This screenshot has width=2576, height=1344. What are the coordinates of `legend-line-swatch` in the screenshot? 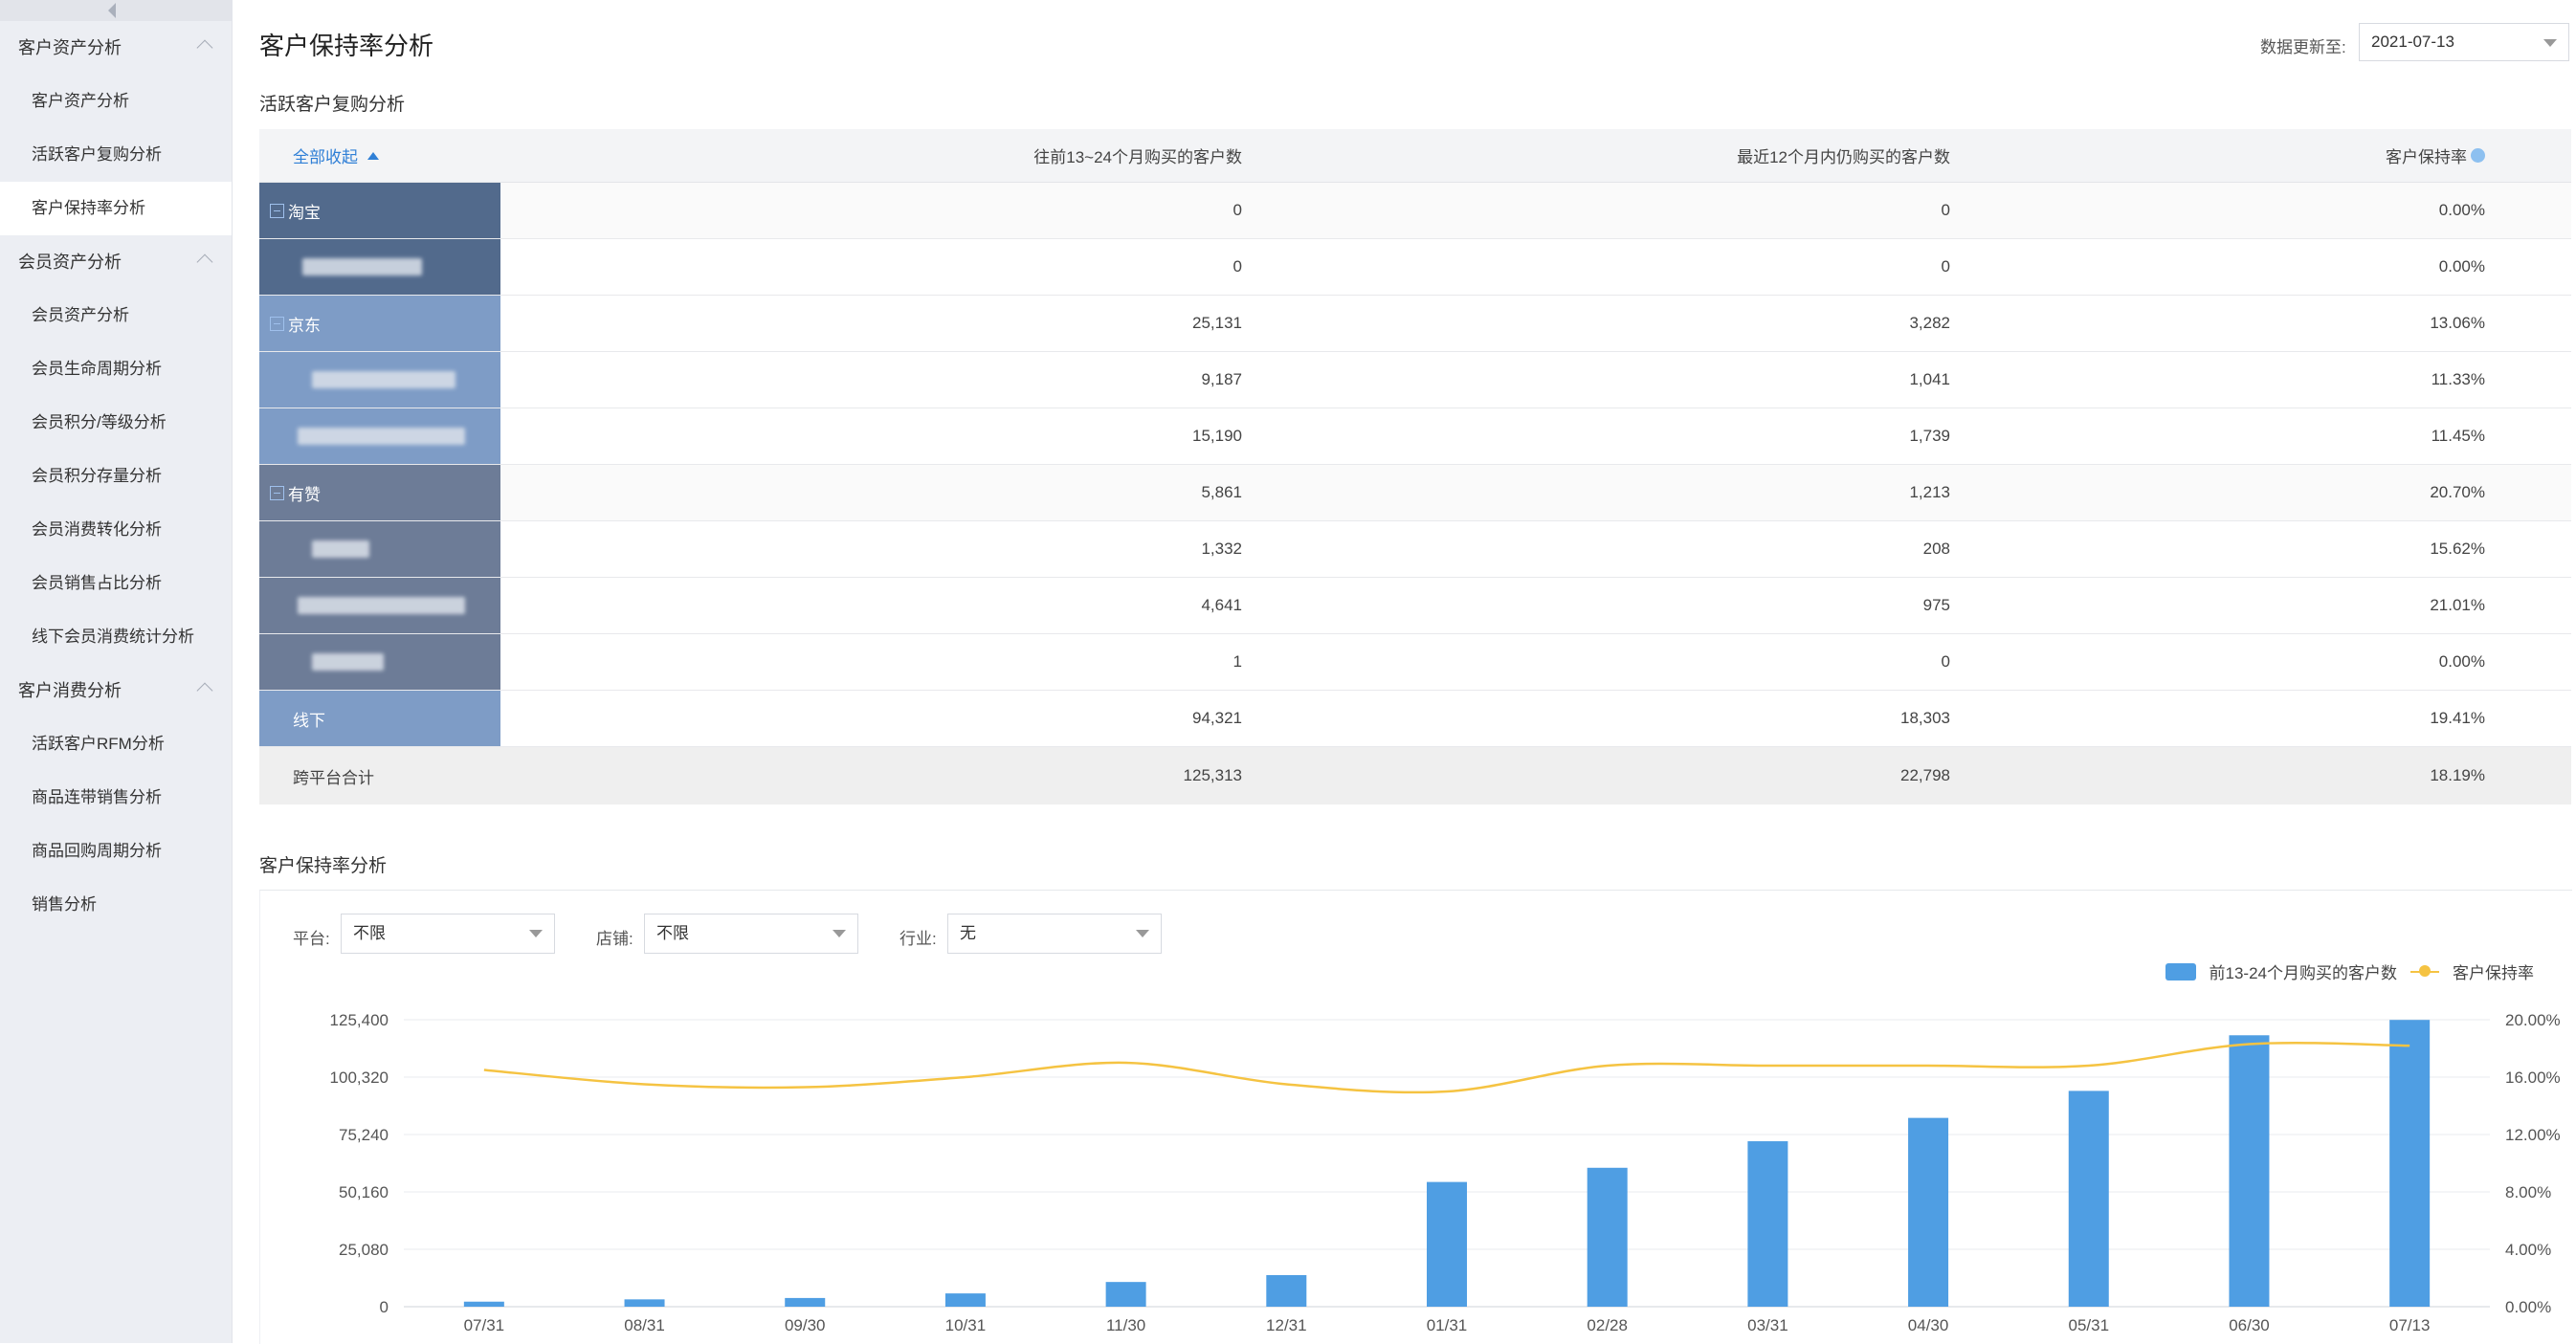 It's located at (2424, 970).